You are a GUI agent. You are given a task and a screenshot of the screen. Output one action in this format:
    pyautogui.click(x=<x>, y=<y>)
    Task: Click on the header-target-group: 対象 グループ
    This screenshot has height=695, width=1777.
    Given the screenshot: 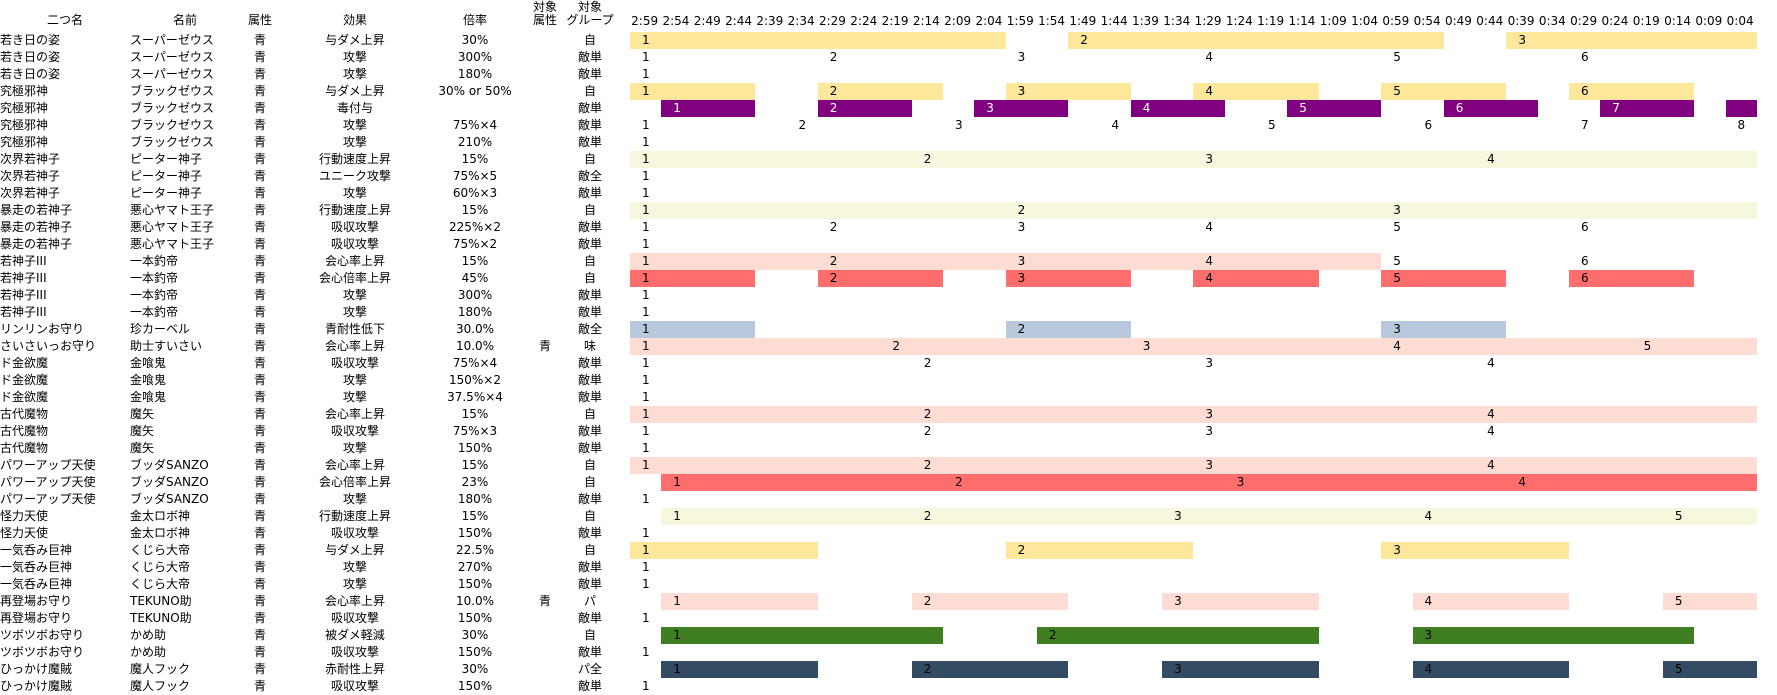 What is the action you would take?
    pyautogui.click(x=590, y=14)
    